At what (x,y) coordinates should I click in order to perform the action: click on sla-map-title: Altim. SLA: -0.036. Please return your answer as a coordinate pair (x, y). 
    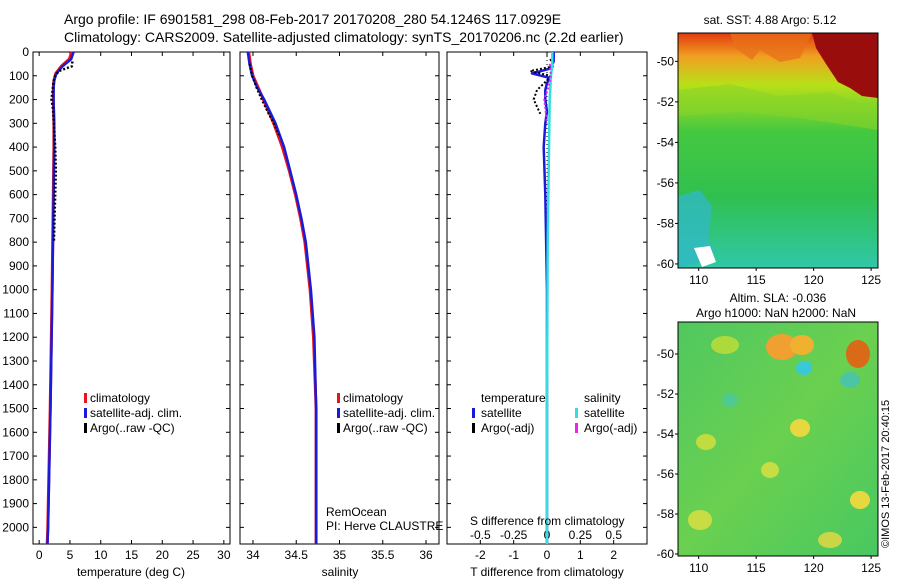
    Looking at the image, I should click on (778, 298).